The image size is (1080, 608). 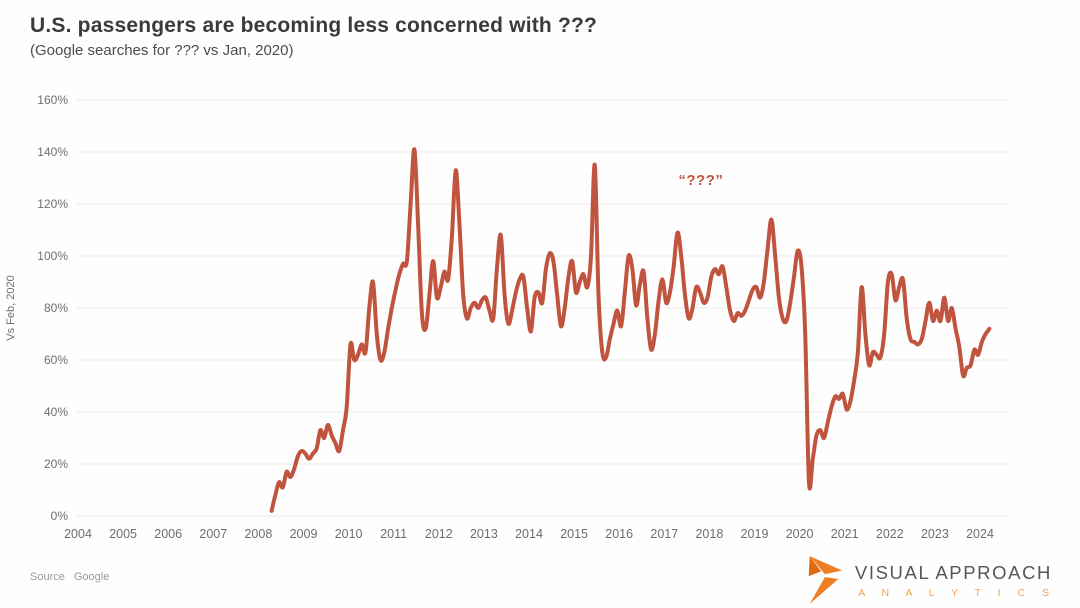 What do you see at coordinates (52, 256) in the screenshot?
I see `y-axis-tick-label: 100%` at bounding box center [52, 256].